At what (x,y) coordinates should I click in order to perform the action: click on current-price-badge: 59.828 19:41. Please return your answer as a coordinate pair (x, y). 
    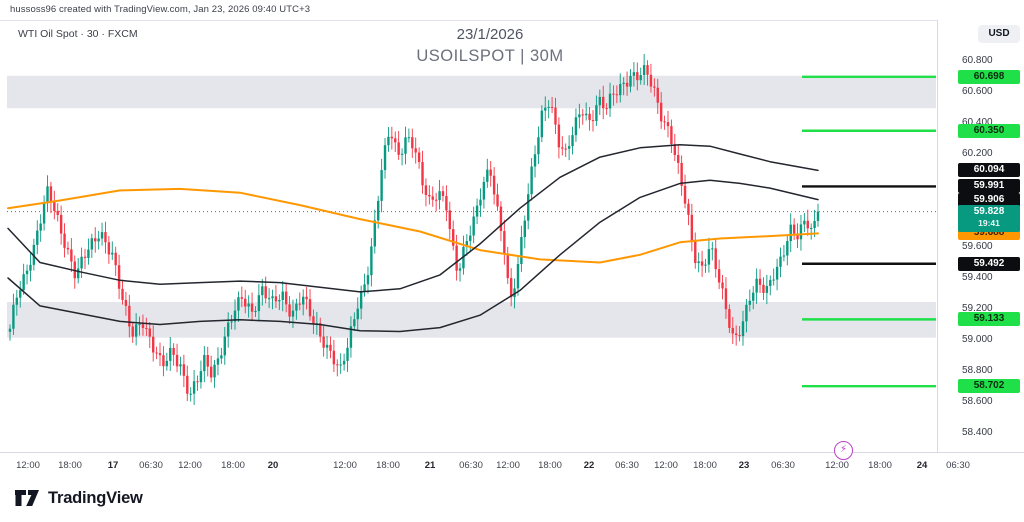
    Looking at the image, I should click on (989, 218).